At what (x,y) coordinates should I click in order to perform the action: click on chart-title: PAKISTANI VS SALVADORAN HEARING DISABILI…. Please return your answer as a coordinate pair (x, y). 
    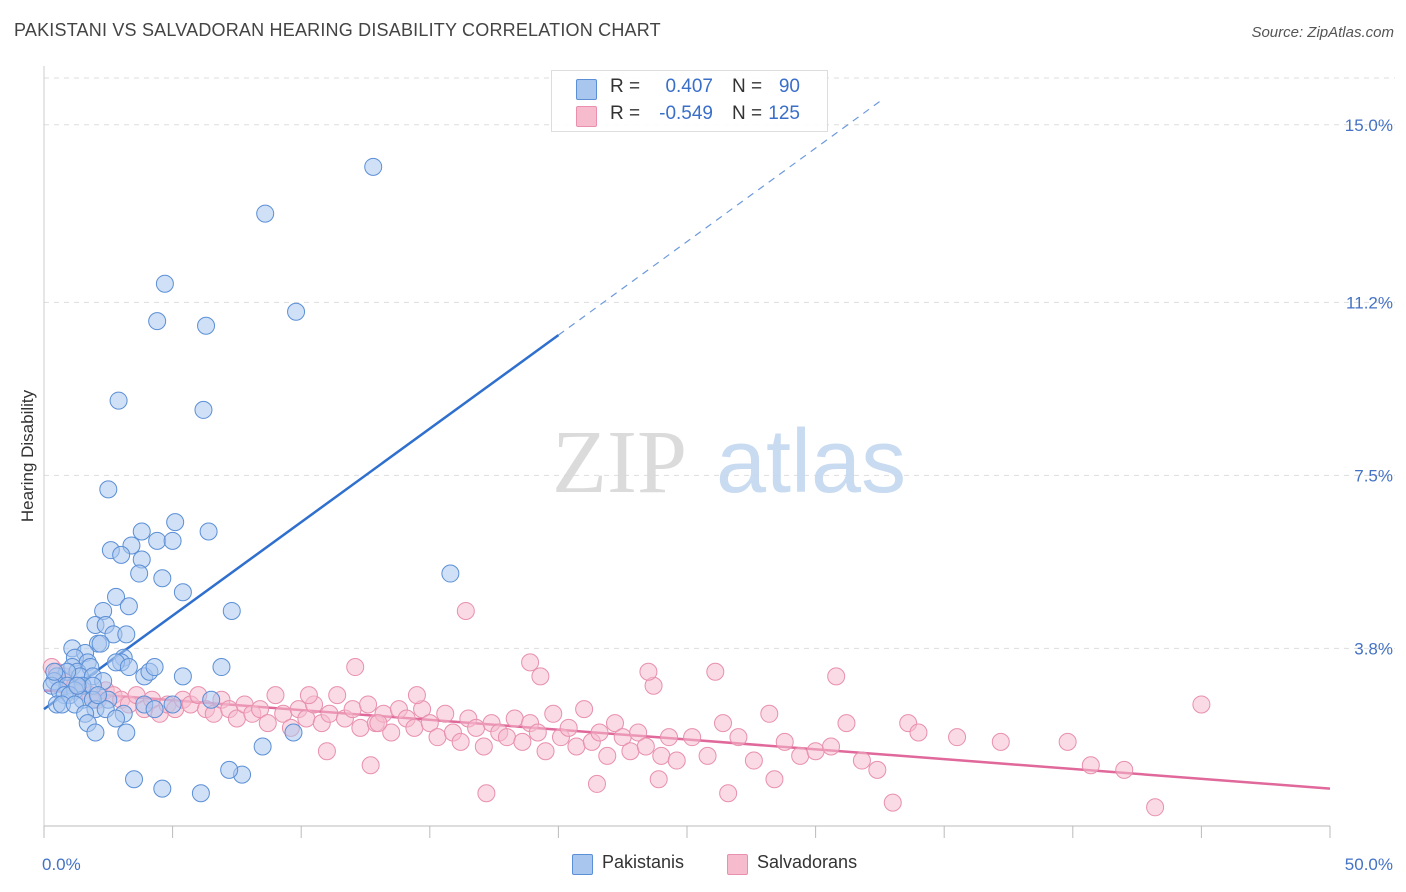
    Looking at the image, I should click on (337, 30).